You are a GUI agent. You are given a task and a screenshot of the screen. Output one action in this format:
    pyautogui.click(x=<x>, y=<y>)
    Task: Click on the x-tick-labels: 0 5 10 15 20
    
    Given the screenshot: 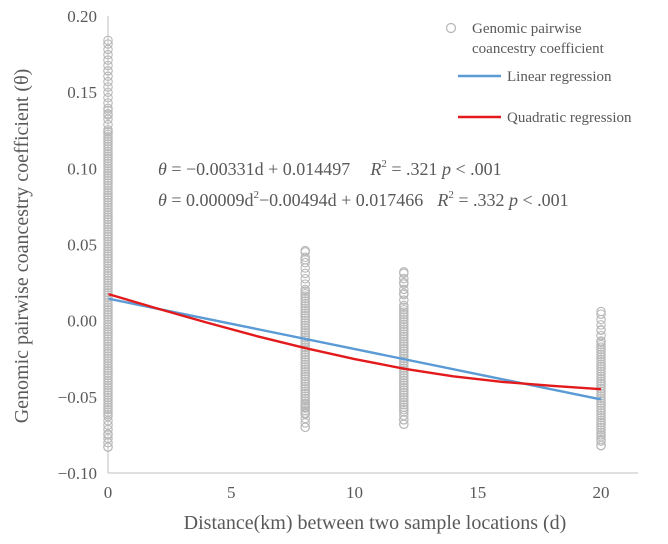 What is the action you would take?
    pyautogui.click(x=357, y=492)
    